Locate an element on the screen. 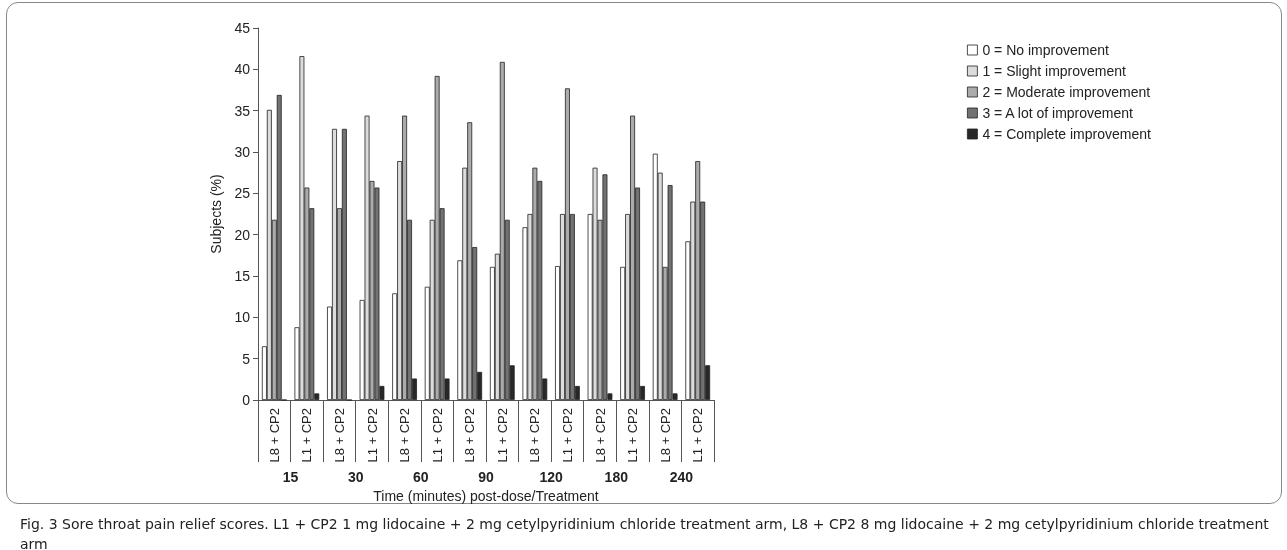  text: 240 is located at coordinates (681, 477).